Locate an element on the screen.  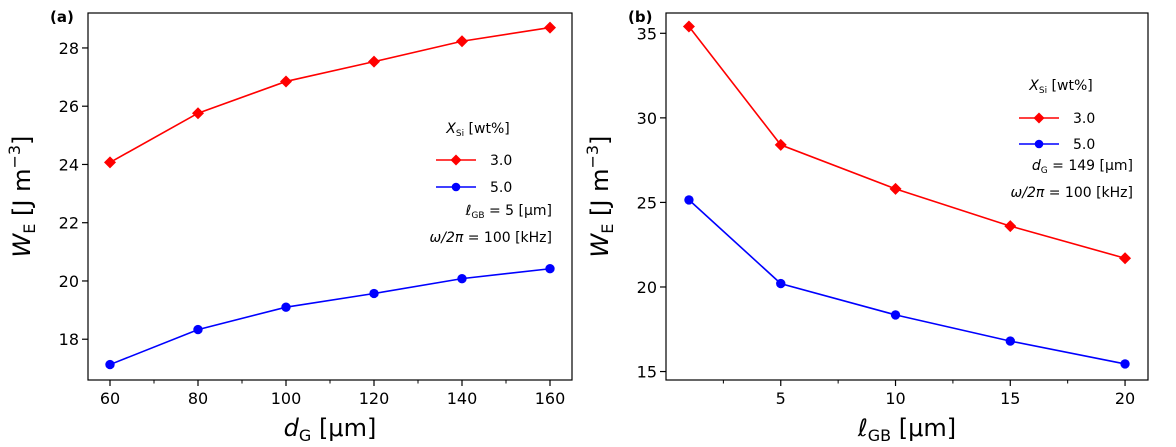
x-tick-label: 20 is located at coordinates (1125, 398).